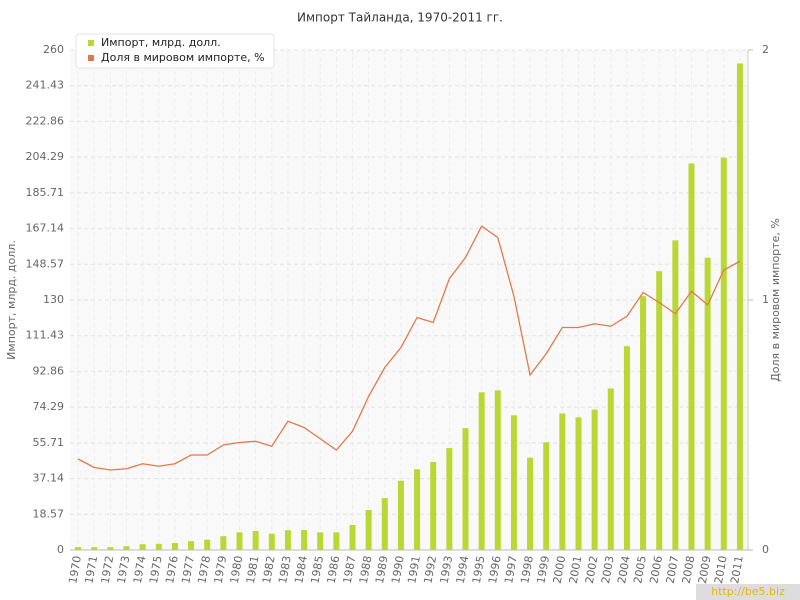 Image resolution: width=800 pixels, height=600 pixels. I want to click on x-tick-label: 1998, so click(527, 570).